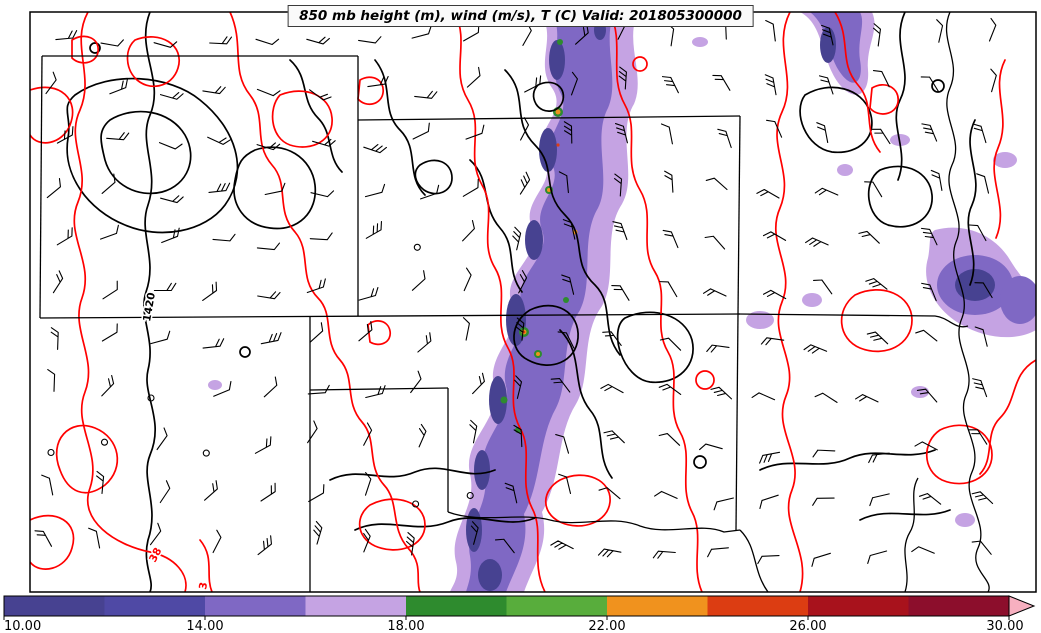 This screenshot has width=1041, height=633. Describe the element at coordinates (807, 626) in the screenshot. I see `colorbar-tick-label: 26.00` at that location.